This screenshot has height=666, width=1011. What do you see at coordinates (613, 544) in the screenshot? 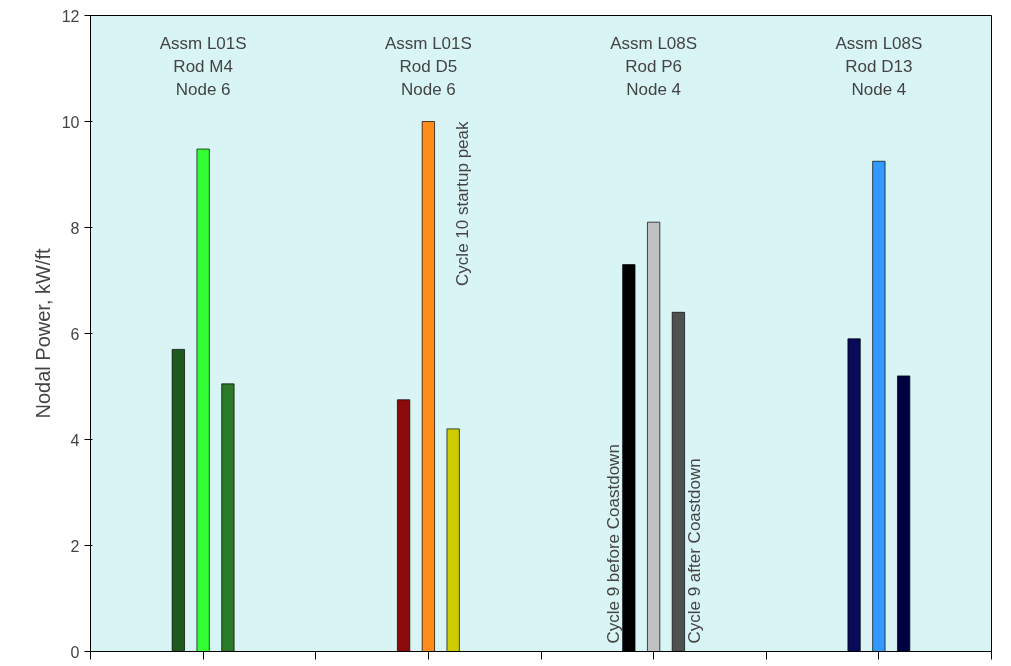
I see `text: Cycle 9 before Coastdown` at bounding box center [613, 544].